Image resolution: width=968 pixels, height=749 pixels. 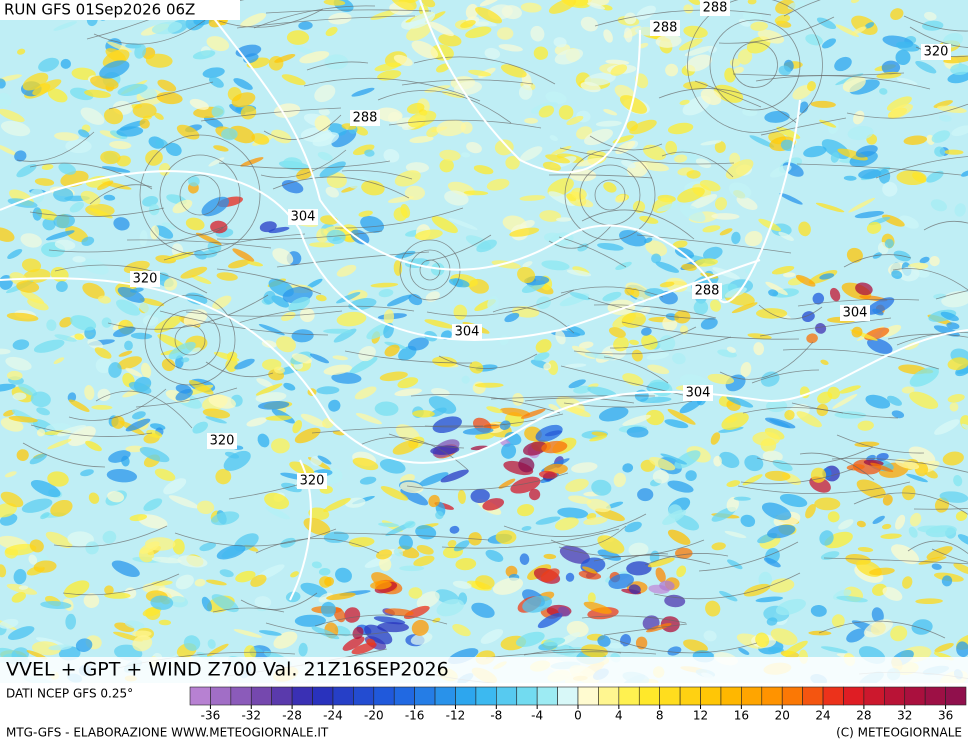 I want to click on contour-label: 288, so click(x=365, y=118).